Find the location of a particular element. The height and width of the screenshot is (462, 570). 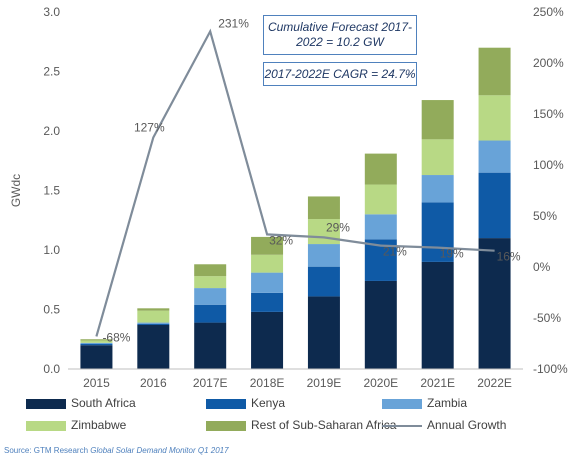

legend-swatch-south-africa is located at coordinates (46, 403).